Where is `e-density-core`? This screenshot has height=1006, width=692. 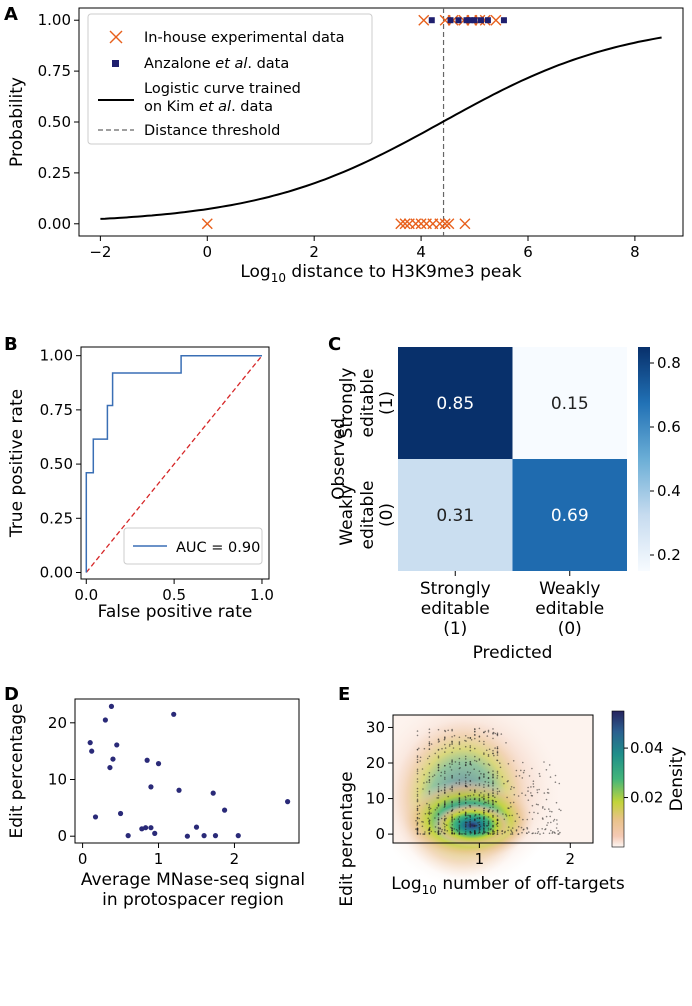
e-density-core is located at coordinates (472, 825).